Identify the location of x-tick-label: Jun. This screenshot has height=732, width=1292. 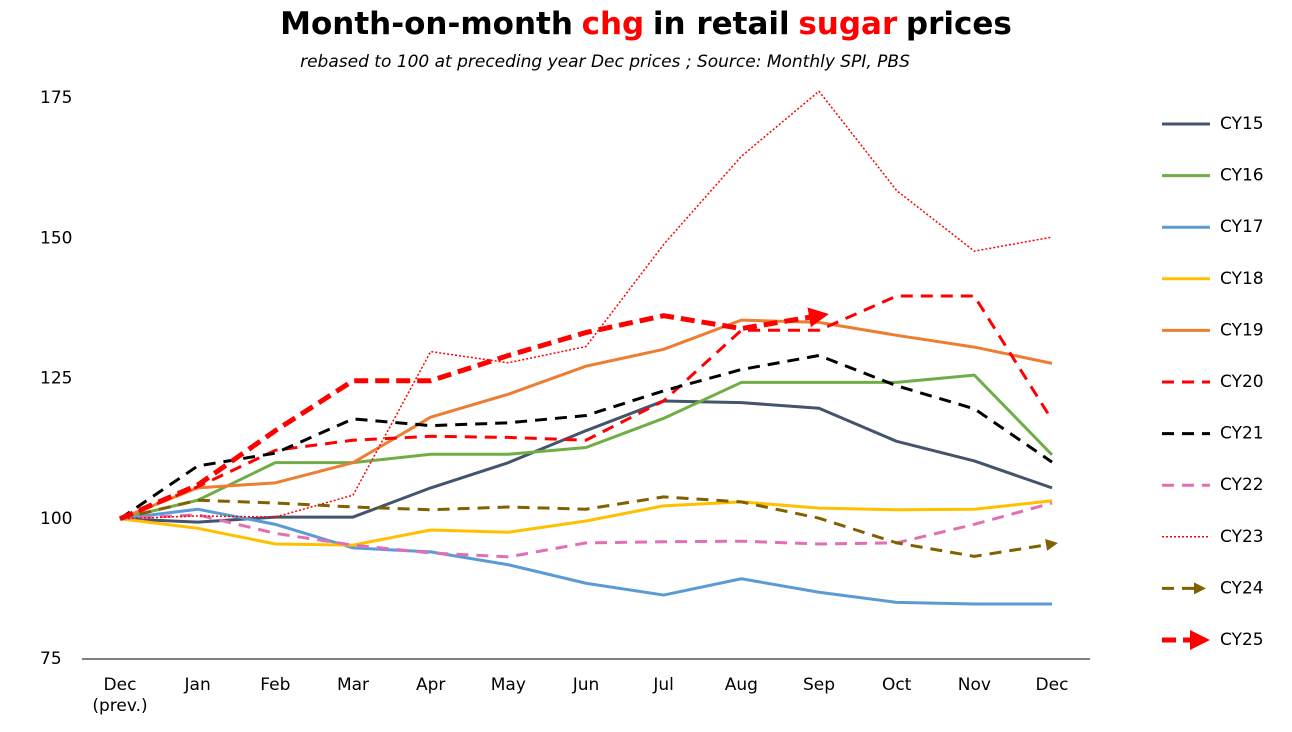
(586, 685).